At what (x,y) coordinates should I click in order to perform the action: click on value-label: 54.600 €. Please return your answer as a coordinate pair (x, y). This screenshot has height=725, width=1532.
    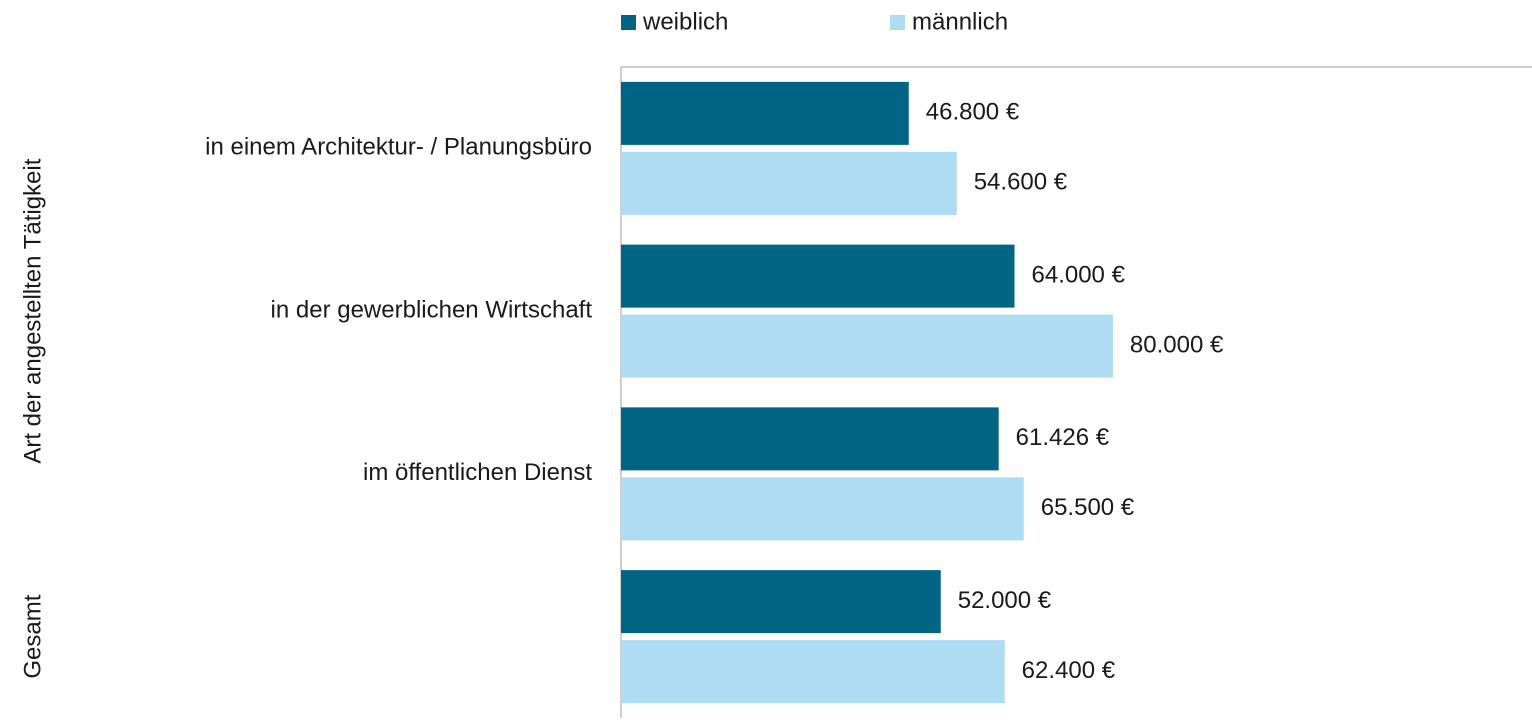
    Looking at the image, I should click on (1021, 182).